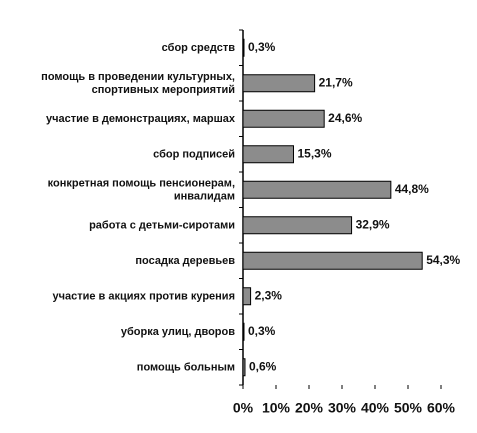 Image resolution: width=477 pixels, height=433 pixels. I want to click on x-tick-label: 60%, so click(441, 408).